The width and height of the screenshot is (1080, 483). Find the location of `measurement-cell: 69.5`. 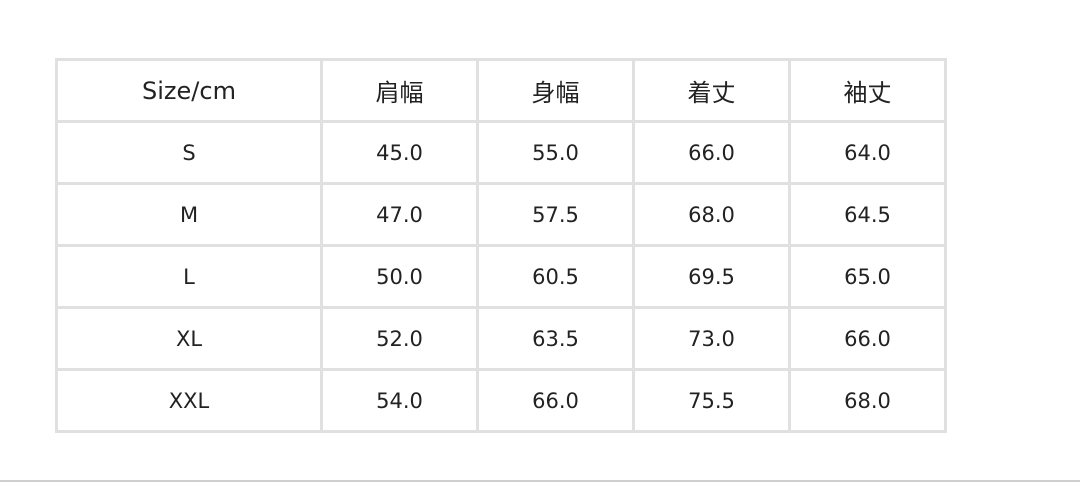

measurement-cell: 69.5 is located at coordinates (711, 276).